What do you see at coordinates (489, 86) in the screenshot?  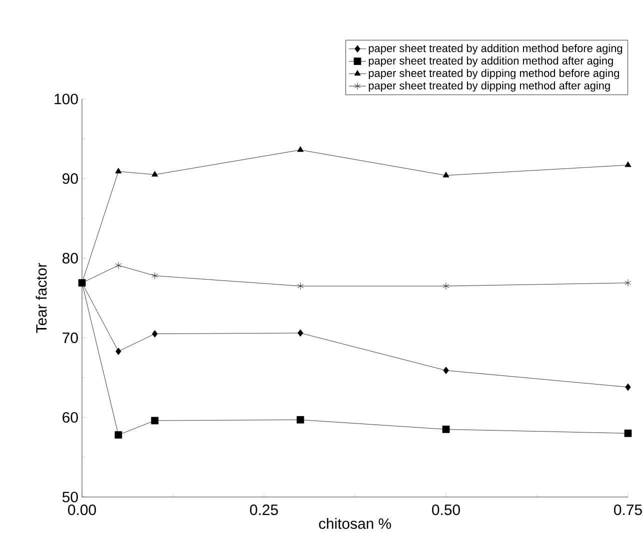 I see `legend-label: paper sheet treated by dipping method after aging` at bounding box center [489, 86].